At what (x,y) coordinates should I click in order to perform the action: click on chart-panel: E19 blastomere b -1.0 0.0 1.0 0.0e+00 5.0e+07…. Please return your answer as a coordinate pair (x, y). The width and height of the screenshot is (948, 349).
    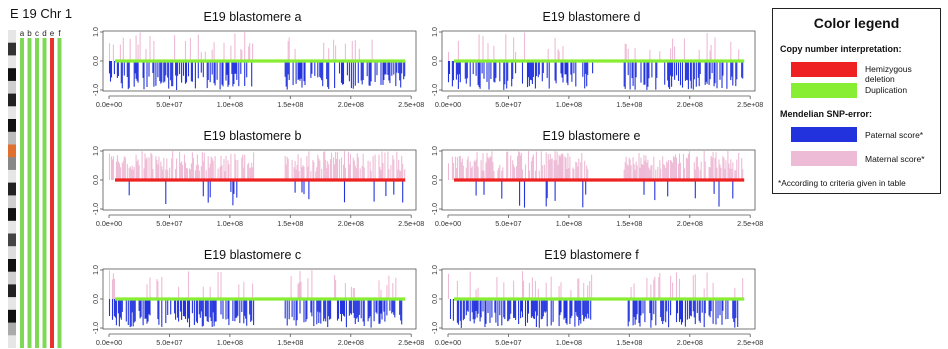
    Looking at the image, I should click on (254, 179).